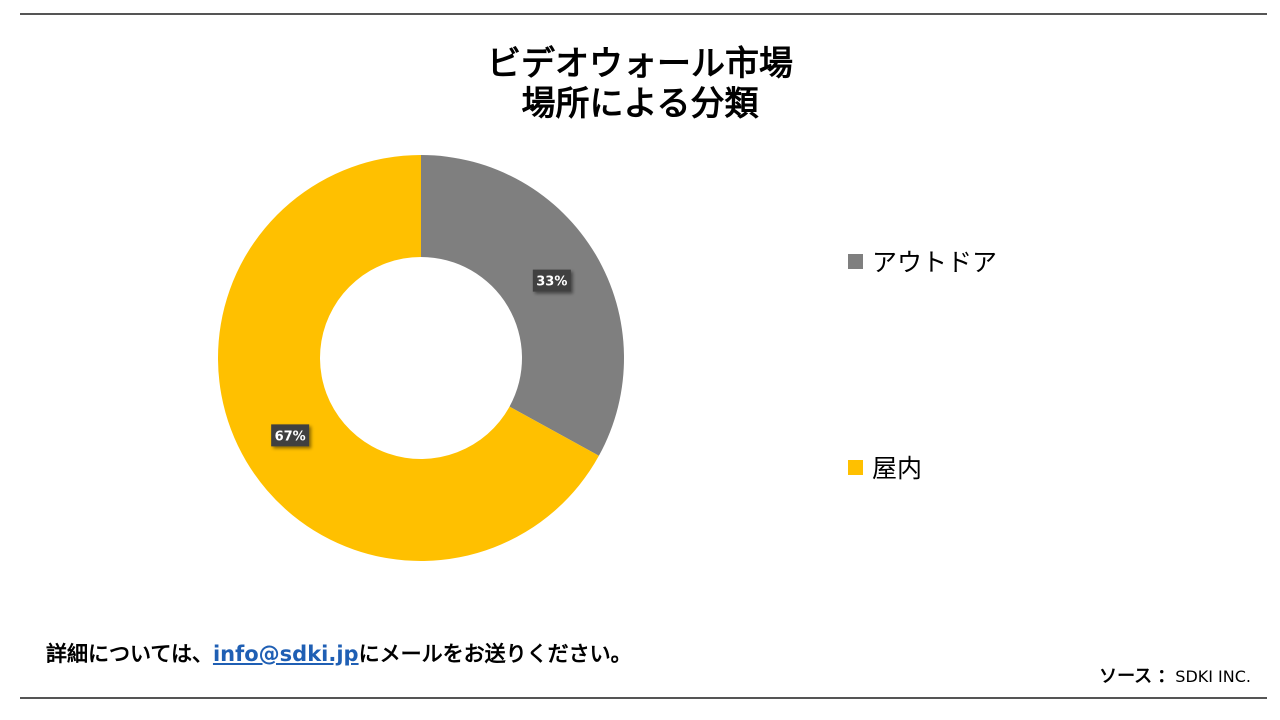  I want to click on data-label-indoor: 67%, so click(290, 435).